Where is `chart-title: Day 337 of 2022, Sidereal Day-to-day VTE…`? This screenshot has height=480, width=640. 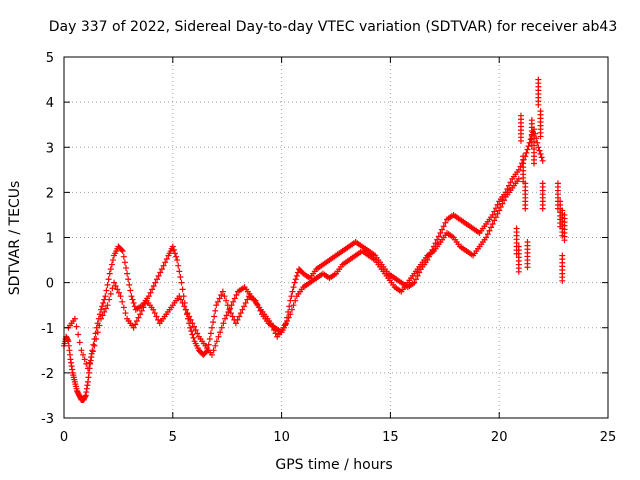
chart-title: Day 337 of 2022, Sidereal Day-to-day VTE… is located at coordinates (333, 27).